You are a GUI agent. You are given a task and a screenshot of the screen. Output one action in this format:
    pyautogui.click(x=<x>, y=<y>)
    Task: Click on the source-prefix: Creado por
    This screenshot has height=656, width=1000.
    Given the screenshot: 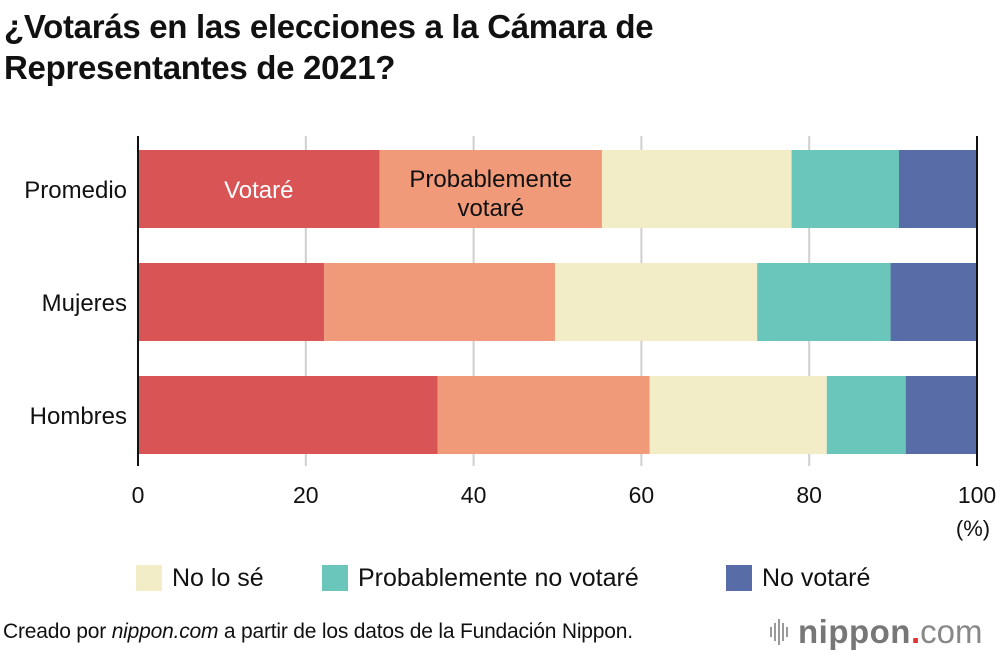 What is the action you would take?
    pyautogui.click(x=57, y=631)
    